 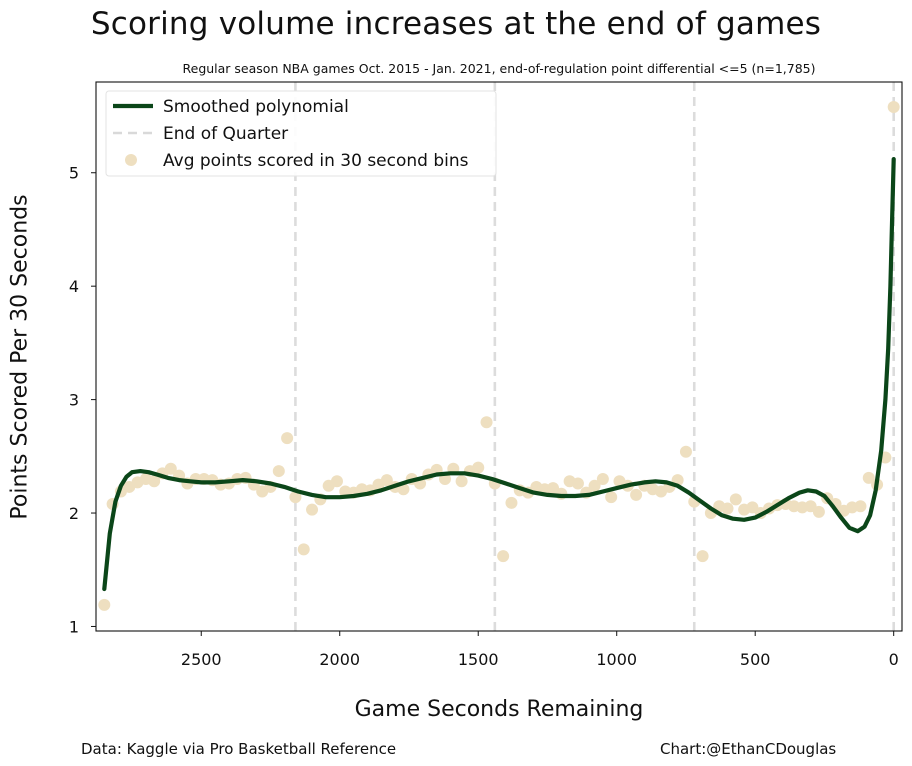 I want to click on x-tick-label-1500: 1500, so click(x=478, y=659).